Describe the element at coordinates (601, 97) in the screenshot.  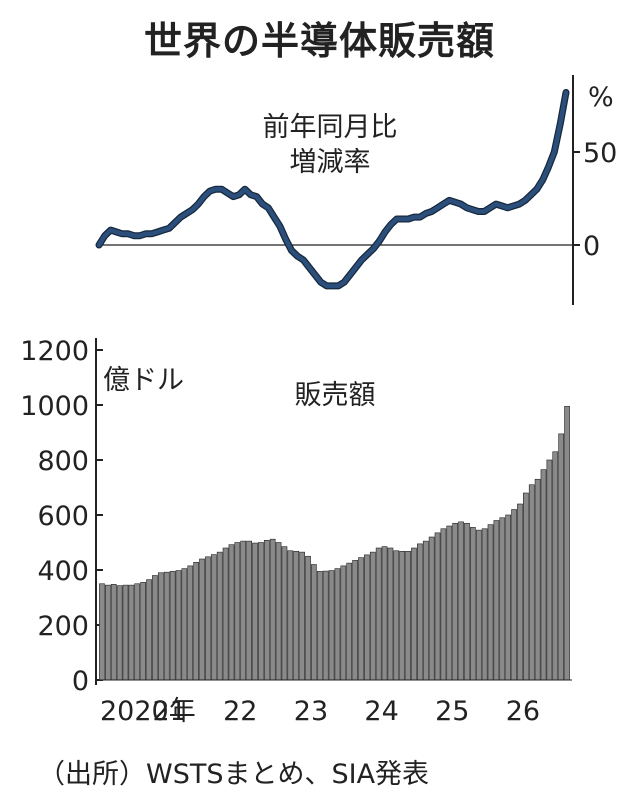
I see `line-unit-label: %` at that location.